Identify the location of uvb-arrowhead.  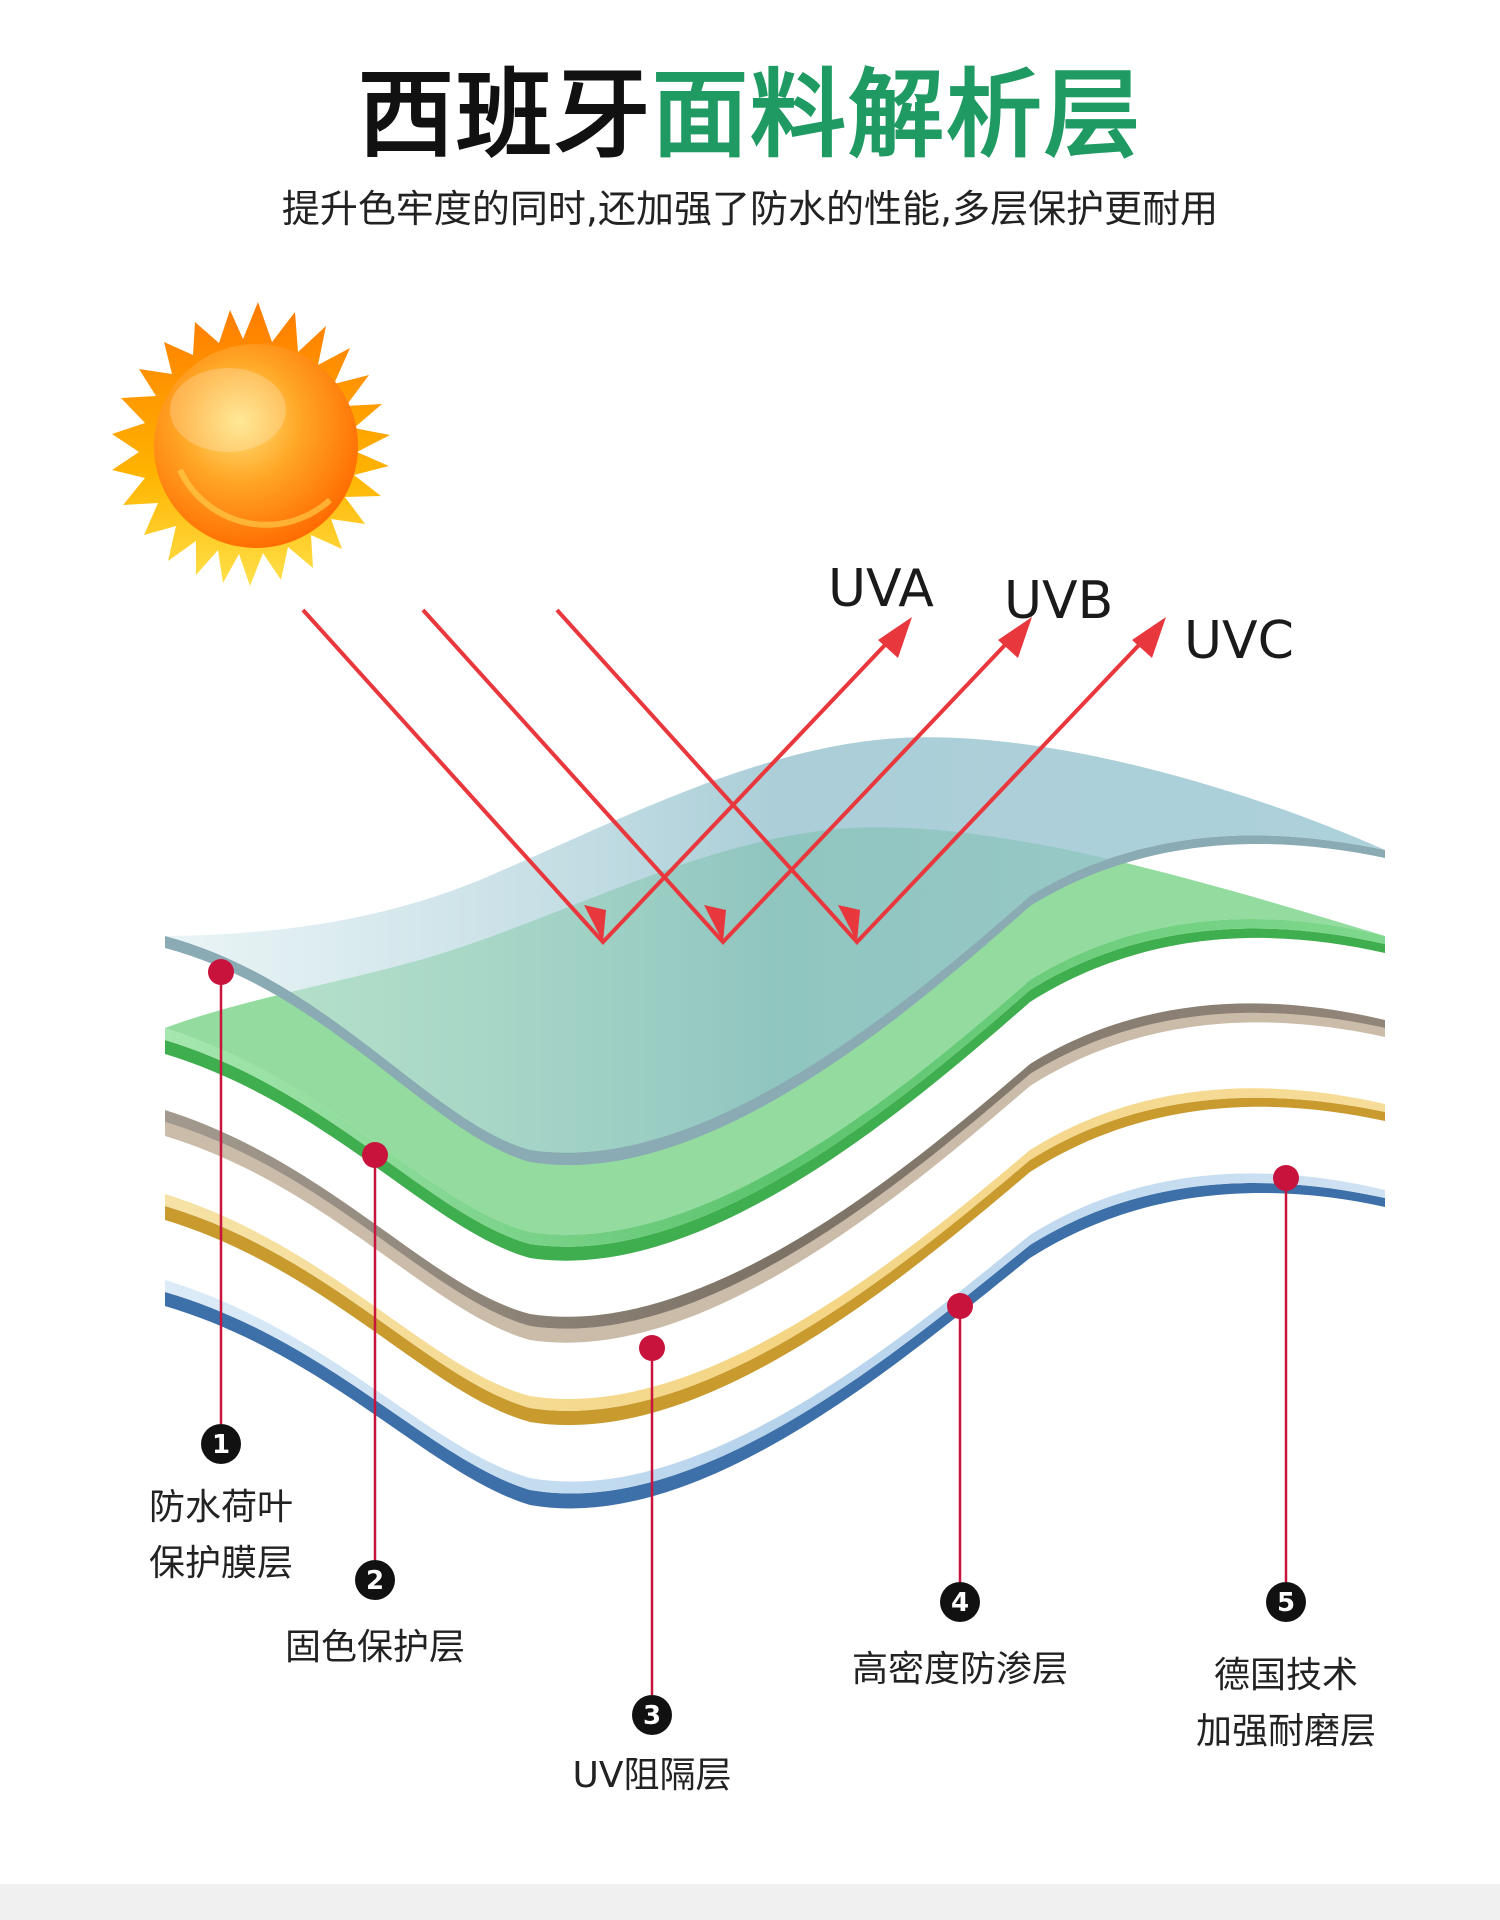
(1015, 637).